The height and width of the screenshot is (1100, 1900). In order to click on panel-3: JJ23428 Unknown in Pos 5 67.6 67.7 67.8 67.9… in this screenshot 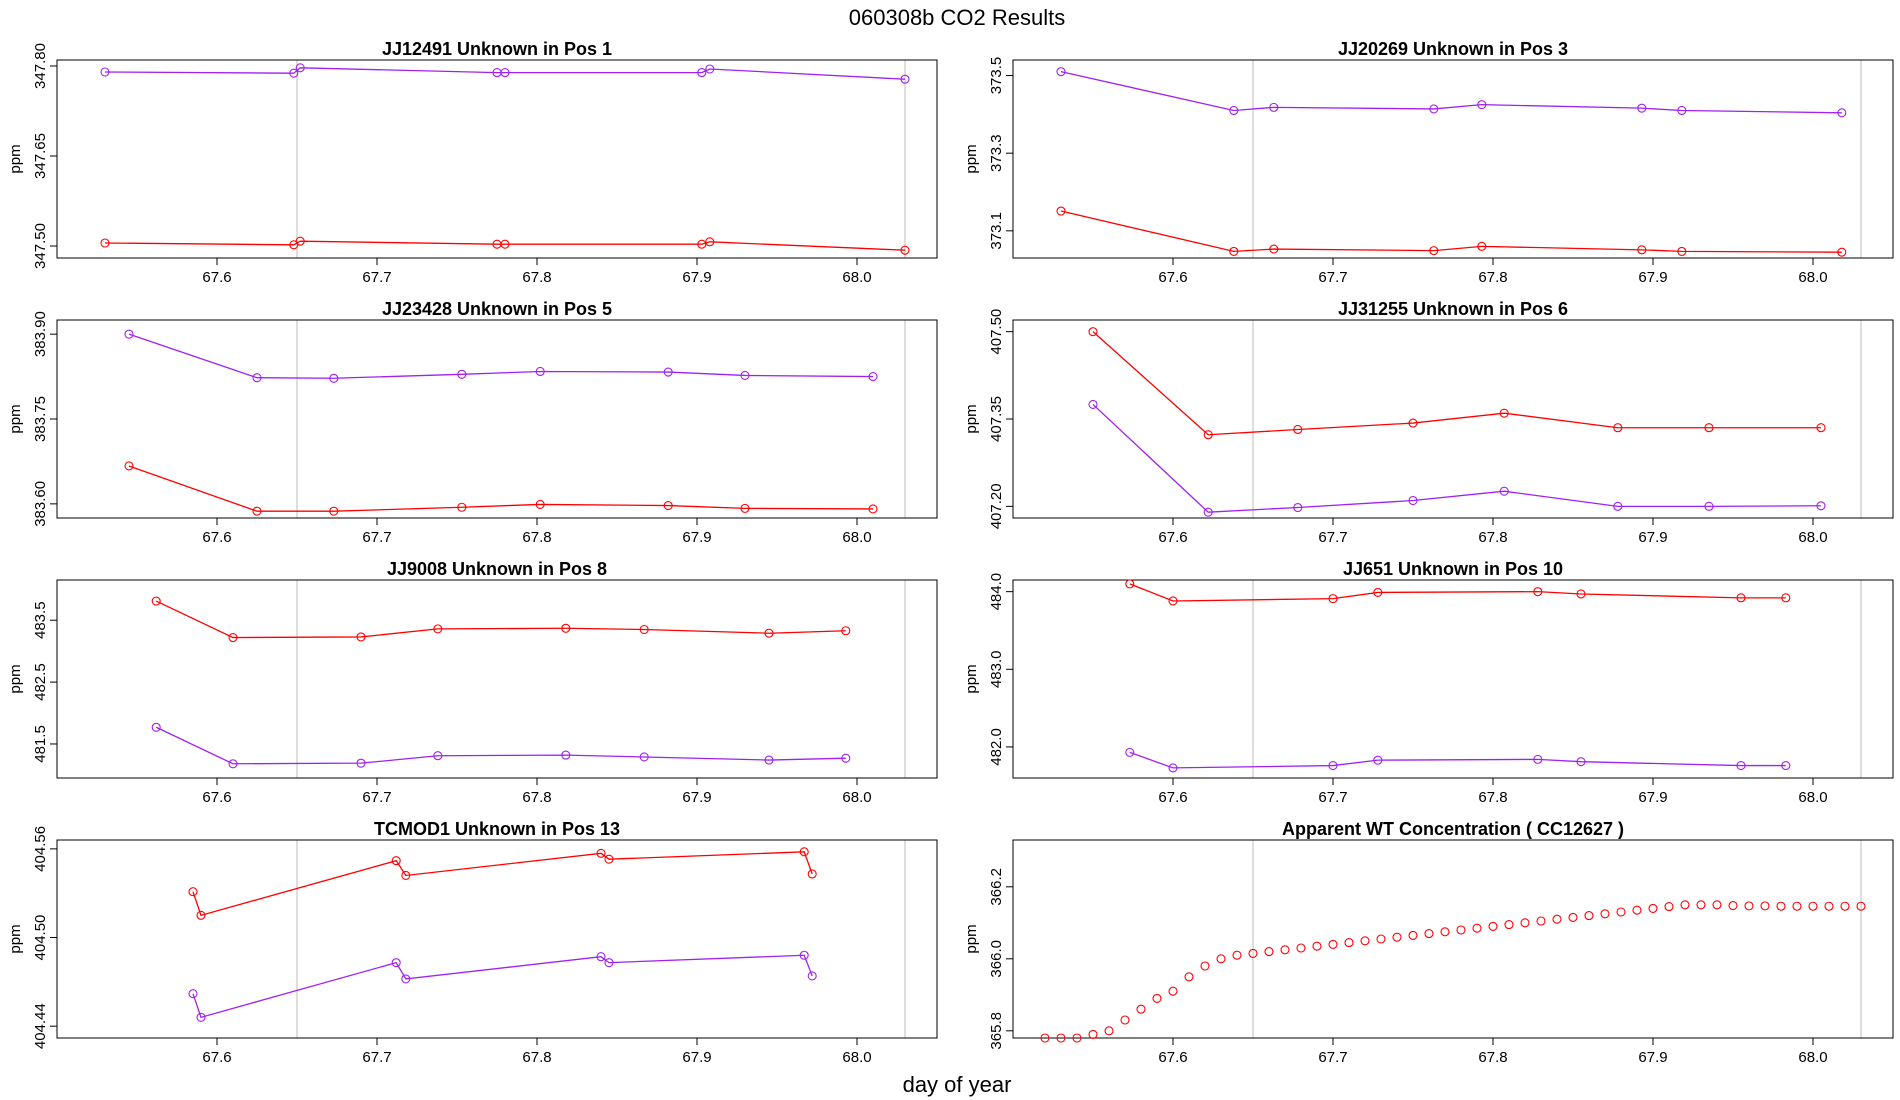, I will do `click(472, 422)`.